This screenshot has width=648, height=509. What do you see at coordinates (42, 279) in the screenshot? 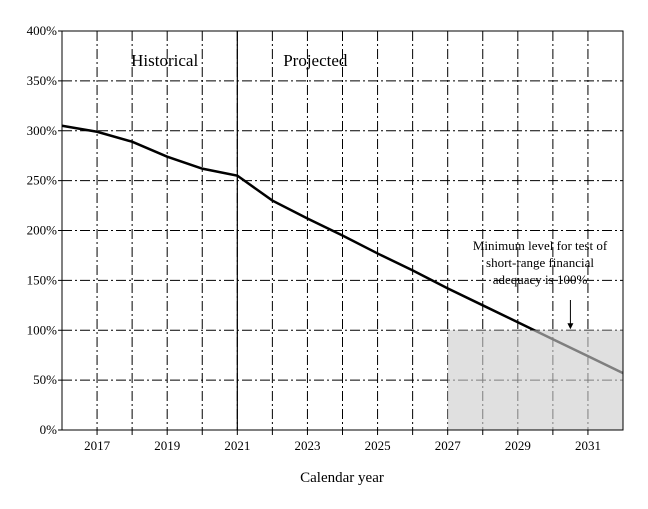
I see `y-tick-label: 150%` at bounding box center [42, 279].